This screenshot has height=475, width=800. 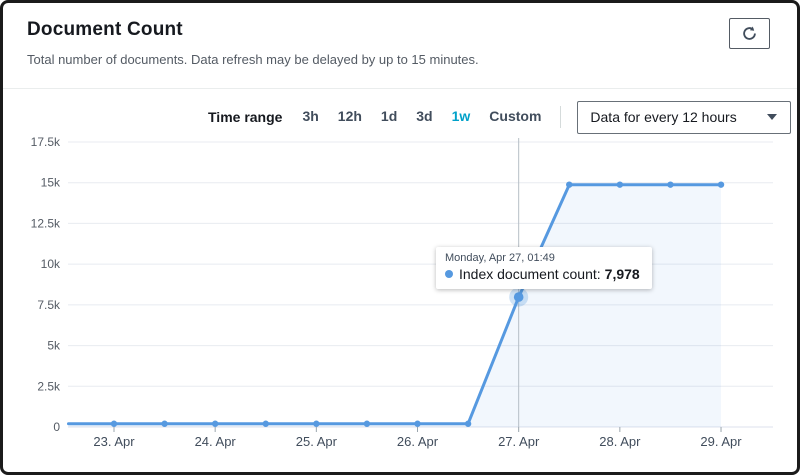 I want to click on time-range-option-3h: 3h, so click(x=310, y=116).